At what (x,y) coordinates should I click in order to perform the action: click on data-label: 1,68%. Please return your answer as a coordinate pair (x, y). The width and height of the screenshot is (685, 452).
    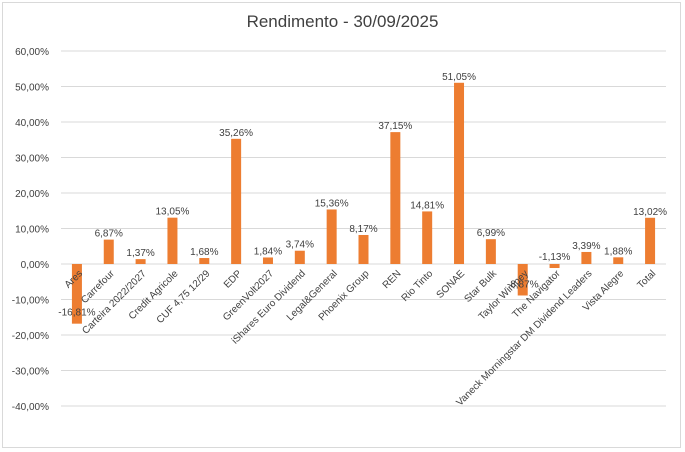
    Looking at the image, I should click on (204, 252).